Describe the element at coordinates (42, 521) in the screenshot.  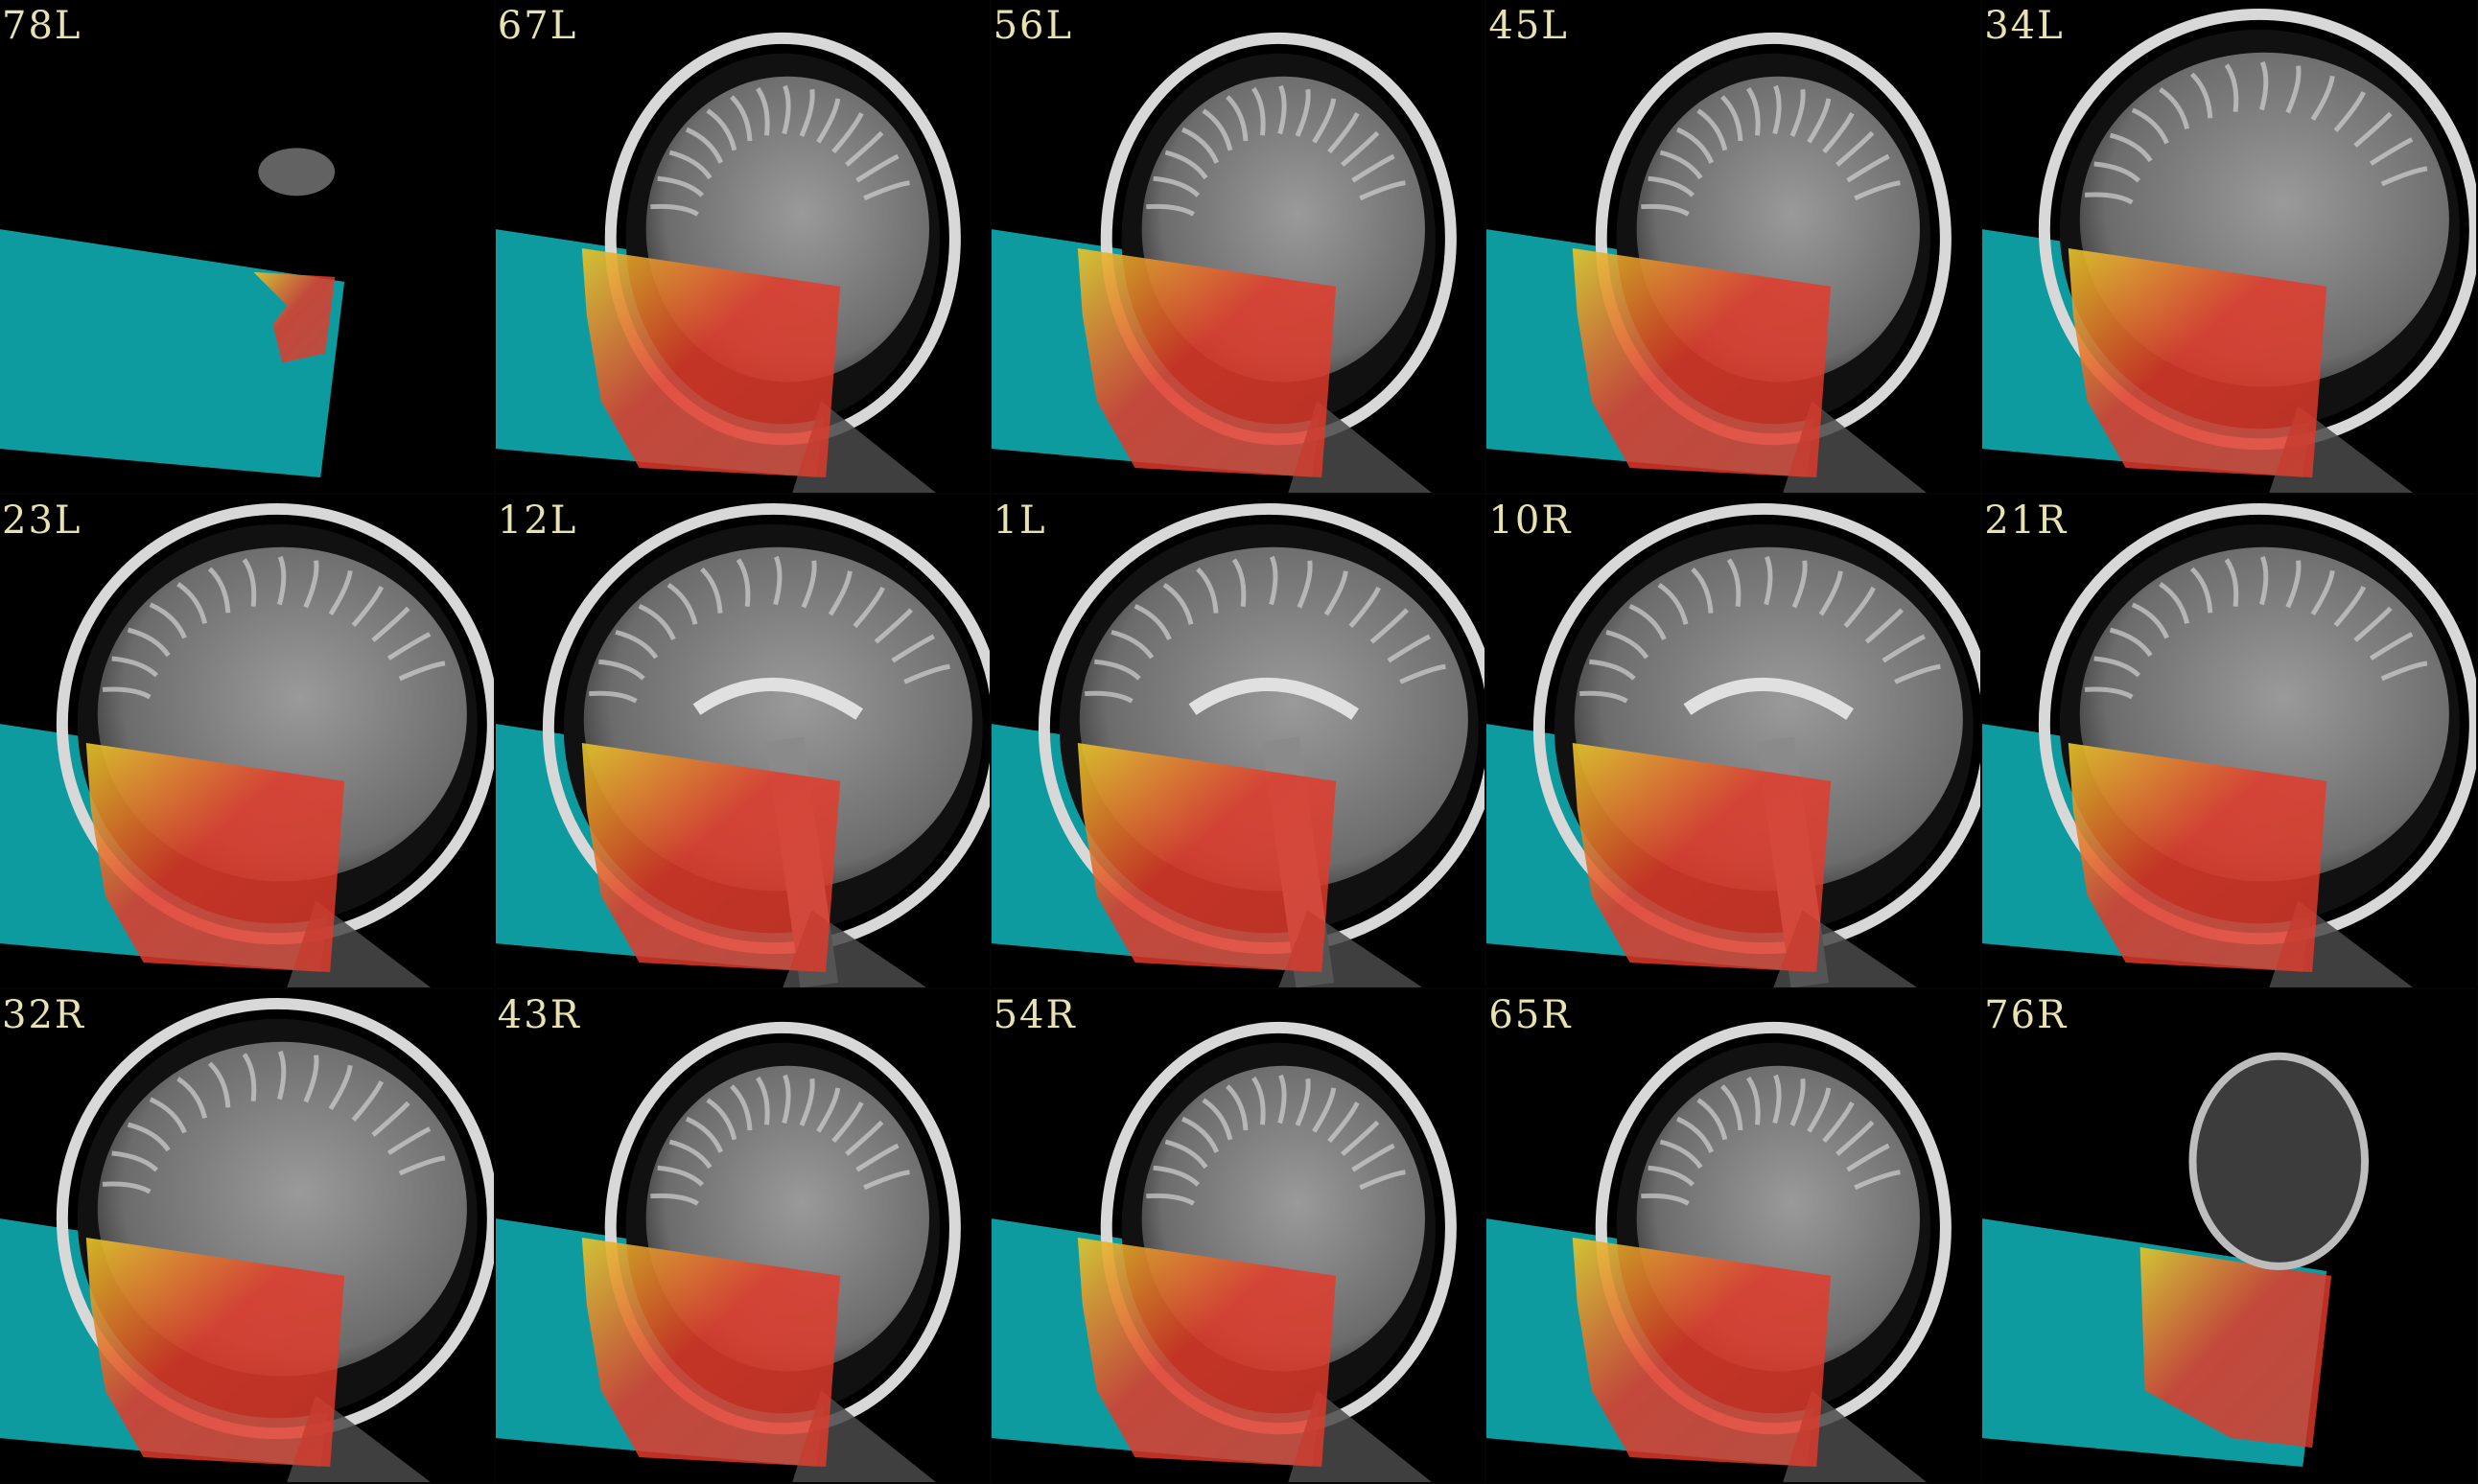
I see `slice-label: 23L` at that location.